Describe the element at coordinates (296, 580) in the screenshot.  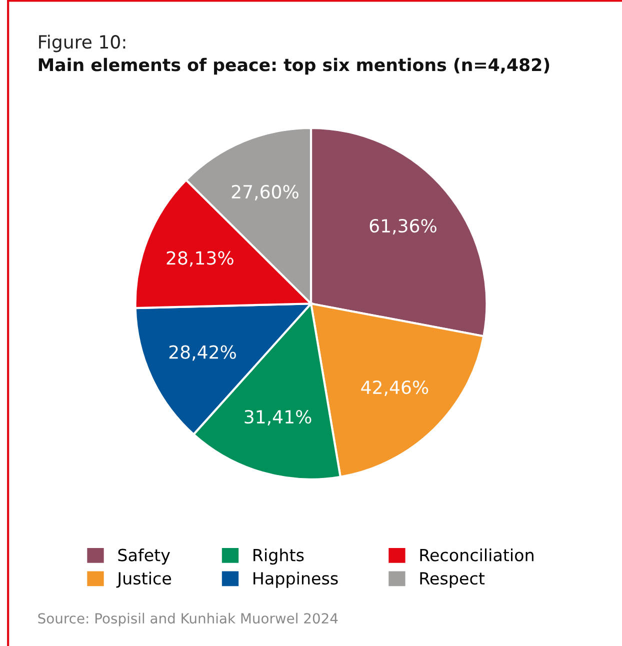
I see `legend-label: Happiness` at that location.